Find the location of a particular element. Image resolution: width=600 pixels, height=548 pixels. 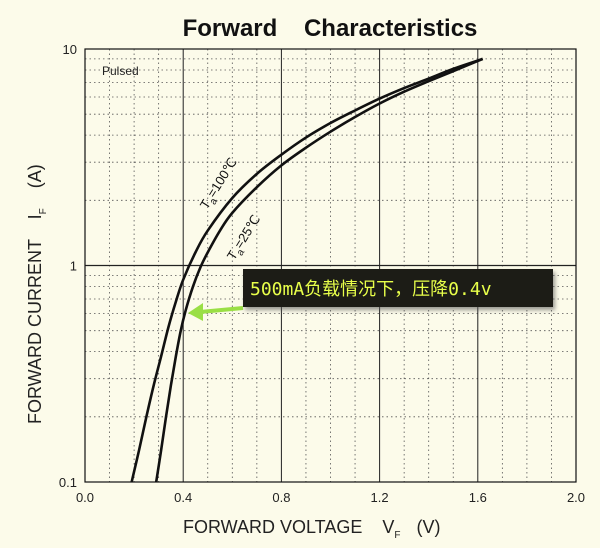

x-tick-label: 2.0 is located at coordinates (576, 497).